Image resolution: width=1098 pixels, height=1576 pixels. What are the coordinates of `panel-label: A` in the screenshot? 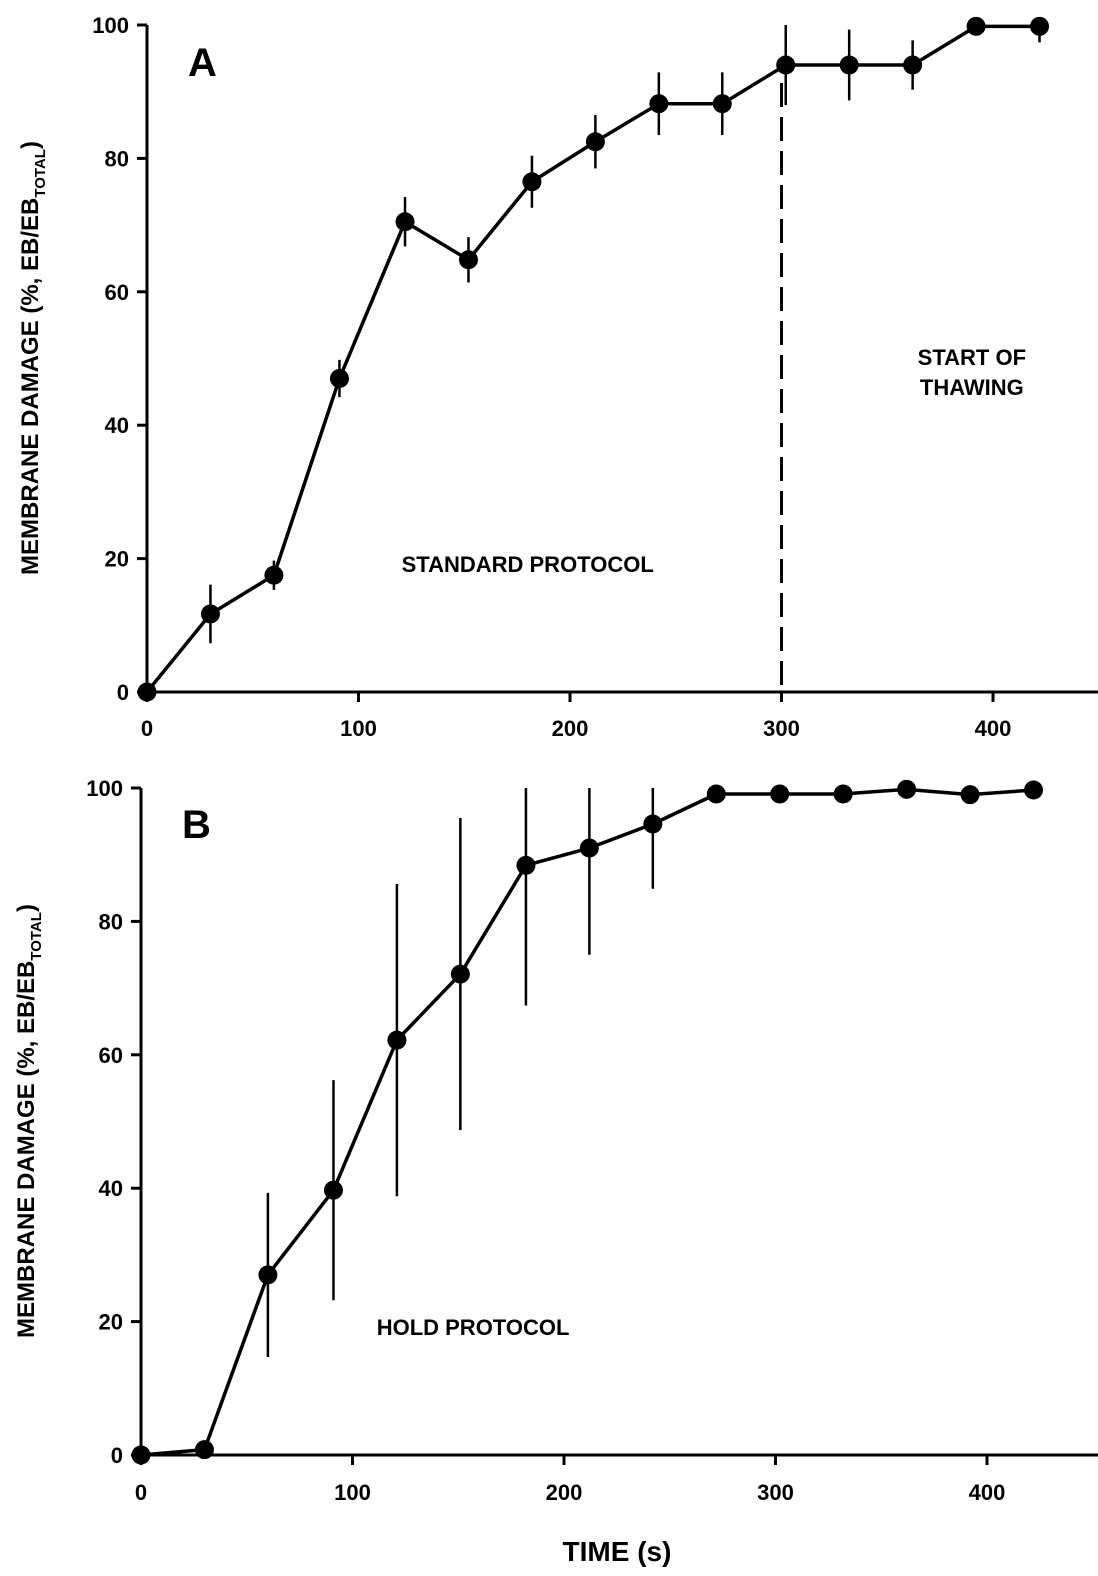 It's located at (202, 63).